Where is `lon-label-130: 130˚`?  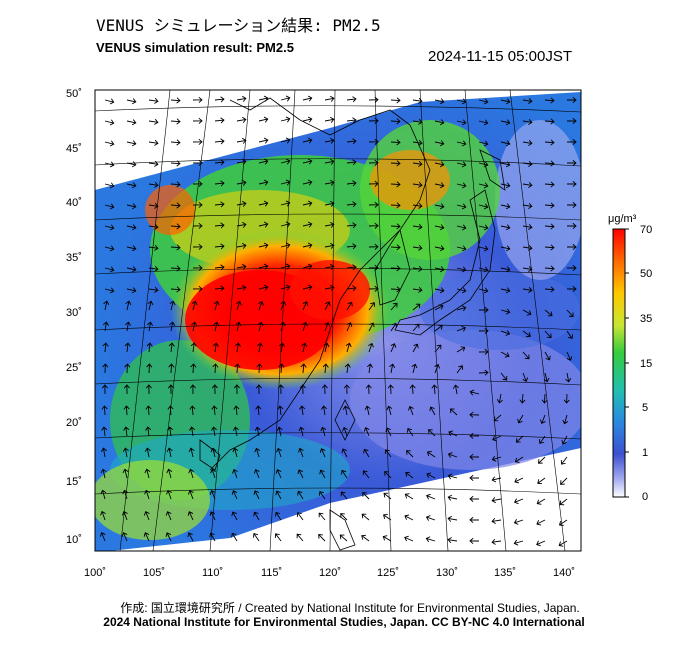
lon-label-130: 130˚ is located at coordinates (447, 573).